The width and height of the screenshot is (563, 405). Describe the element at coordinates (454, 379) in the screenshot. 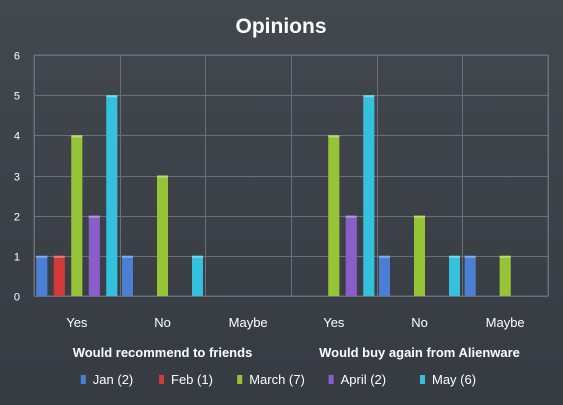

I see `legend-item-label: May (6)` at that location.